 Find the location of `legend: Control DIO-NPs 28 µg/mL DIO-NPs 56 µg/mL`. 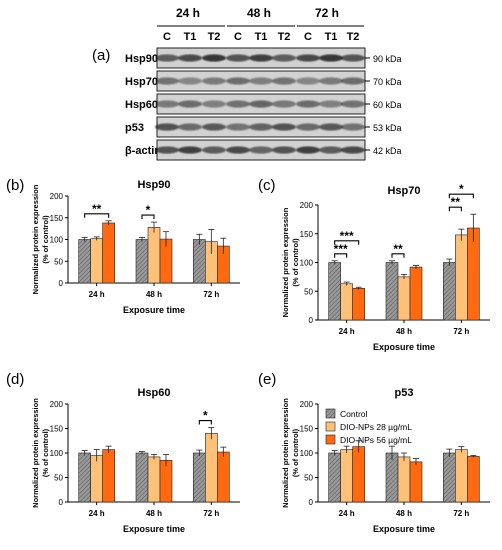

legend: Control DIO-NPs 28 µg/mL DIO-NPs 56 µg/mL is located at coordinates (368, 426).